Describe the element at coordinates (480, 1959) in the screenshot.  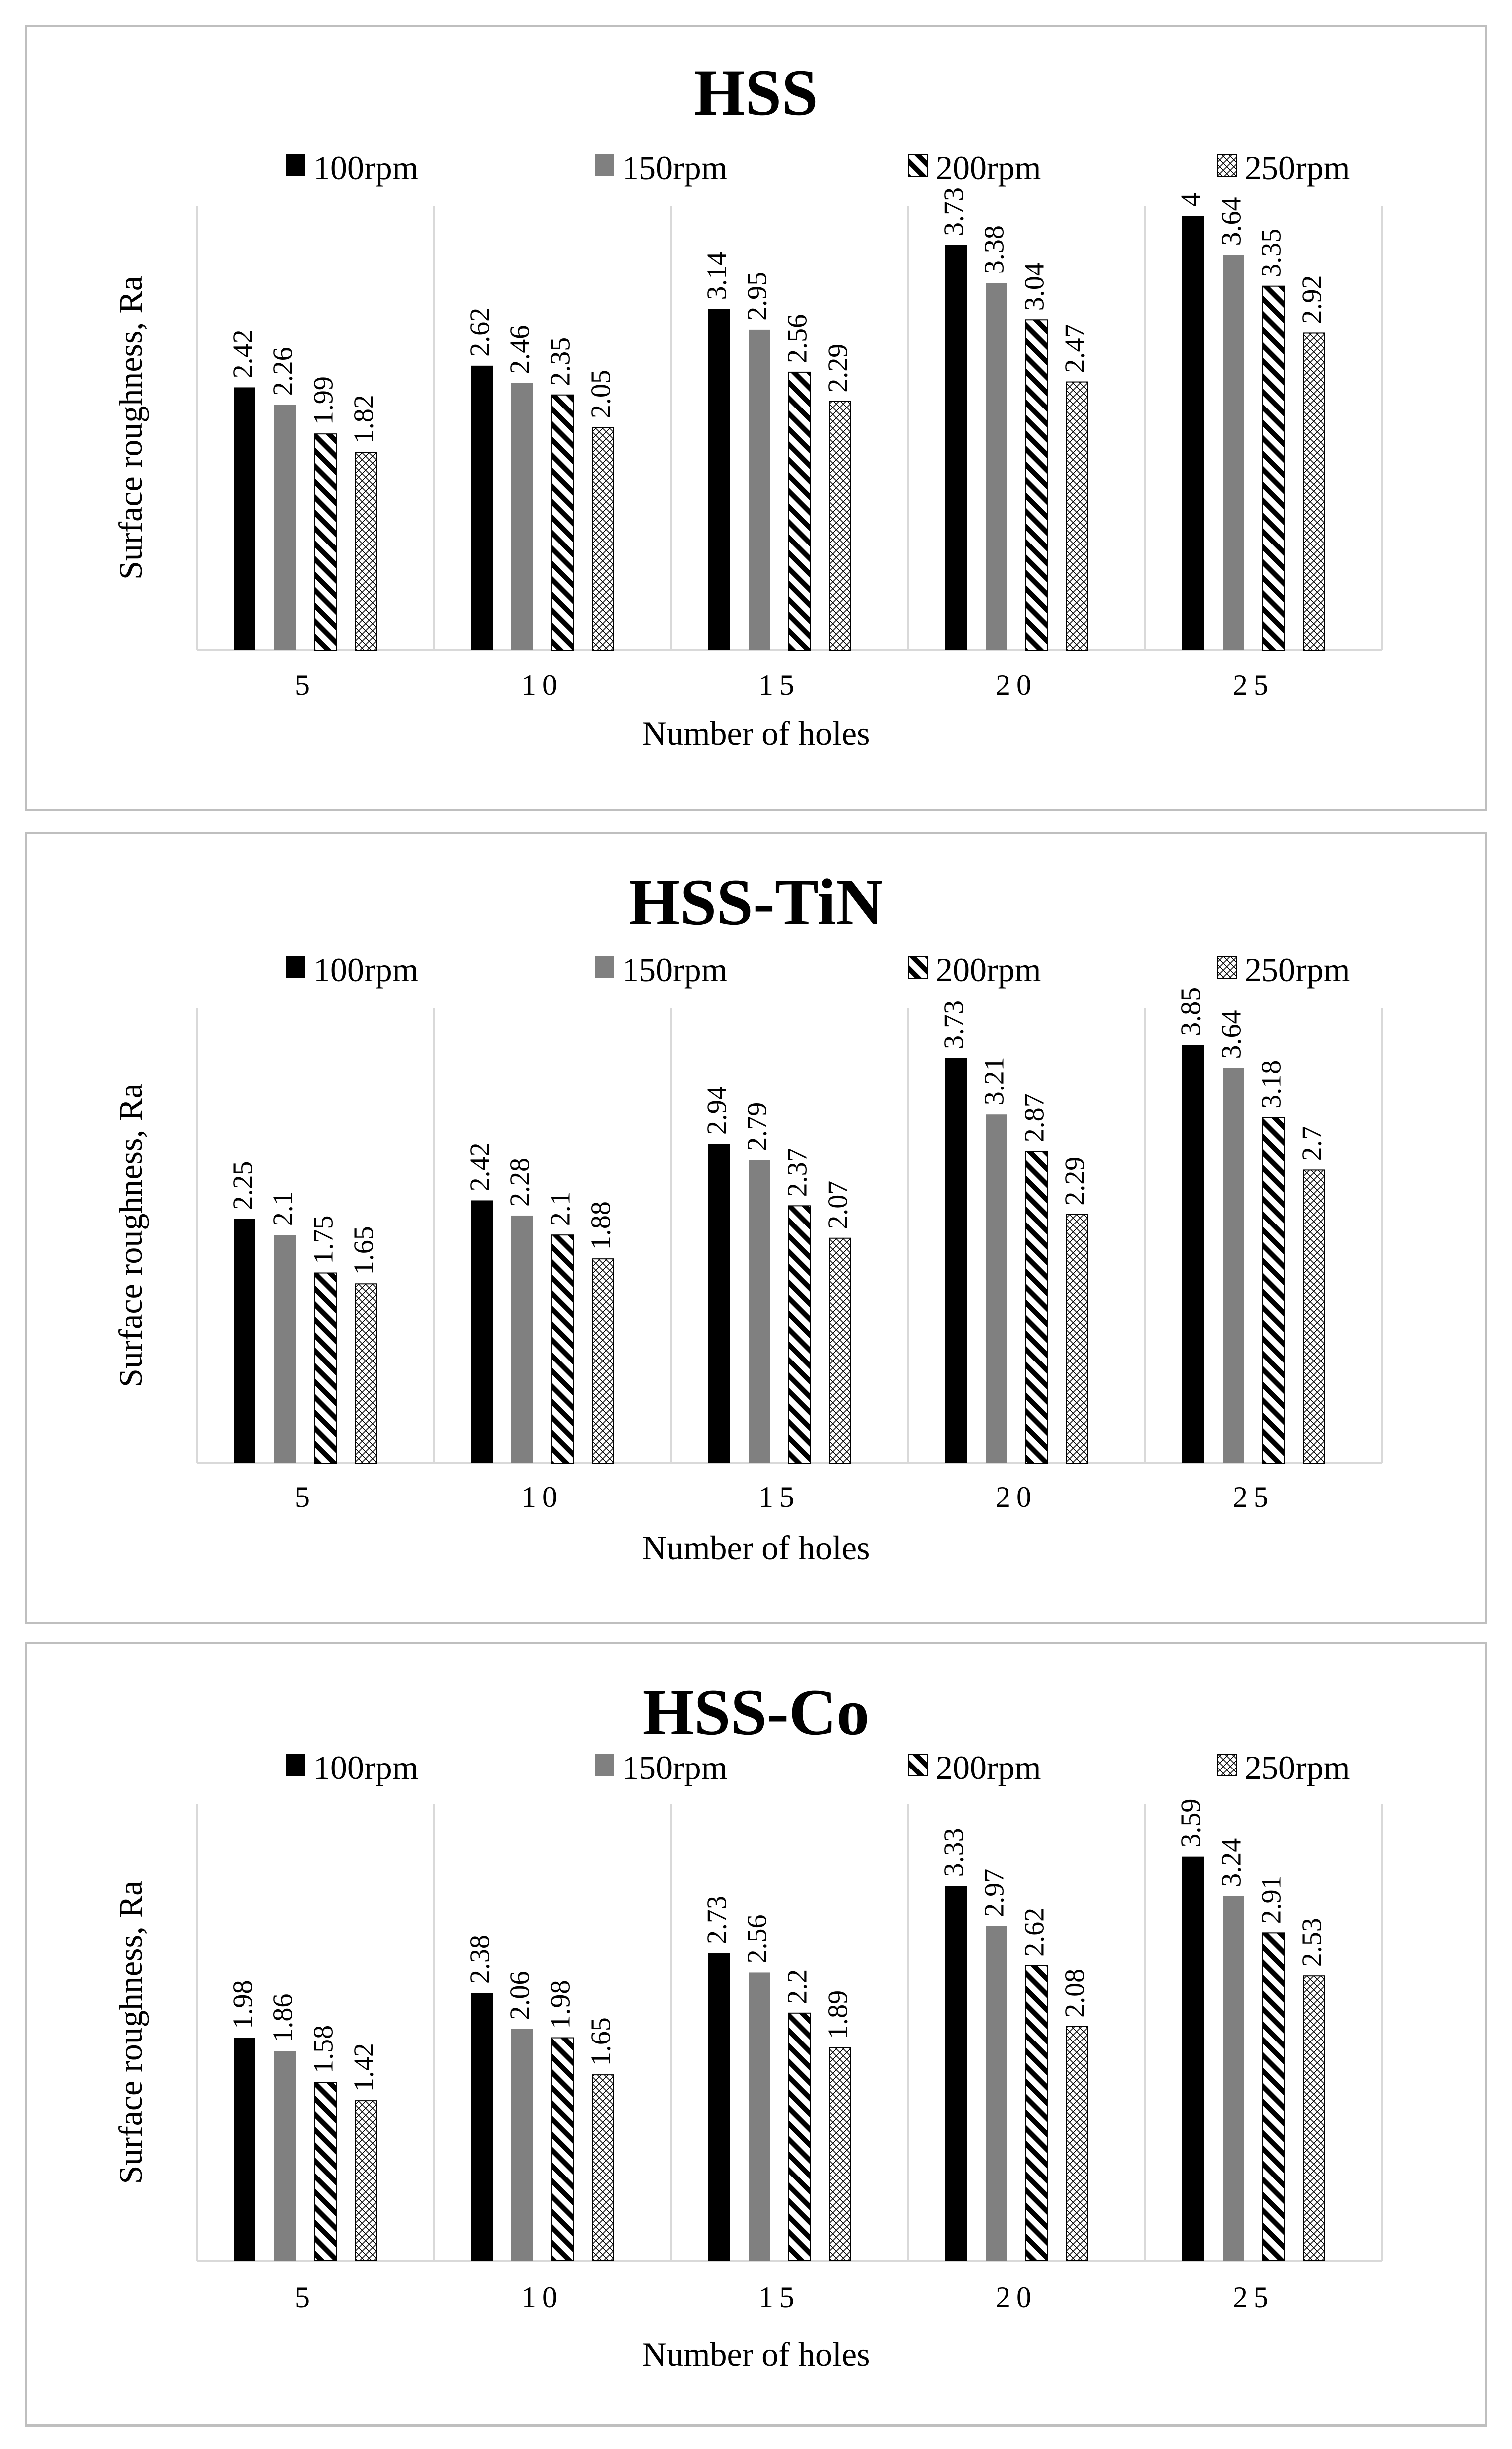
I see `data-label-100rpm-10: 2.38` at that location.